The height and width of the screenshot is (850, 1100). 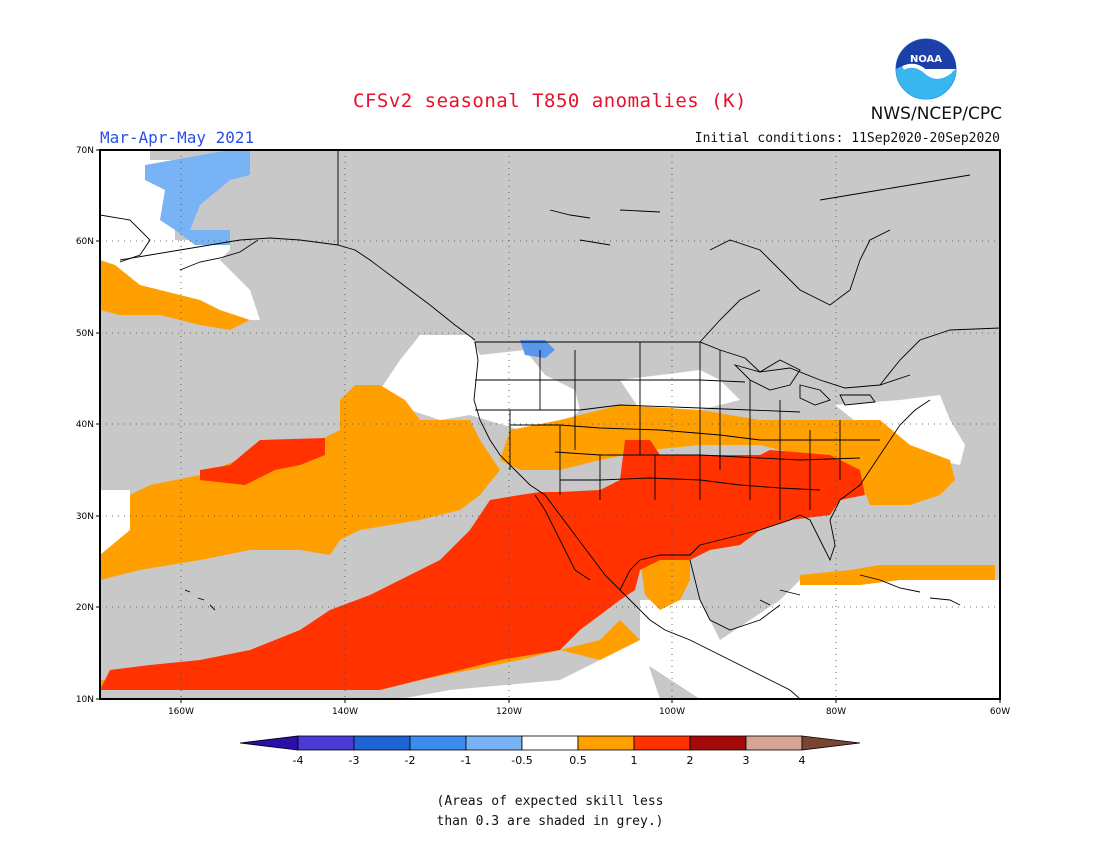 What do you see at coordinates (530, 669) in the screenshot?
I see `white-region-tropics-west` at bounding box center [530, 669].